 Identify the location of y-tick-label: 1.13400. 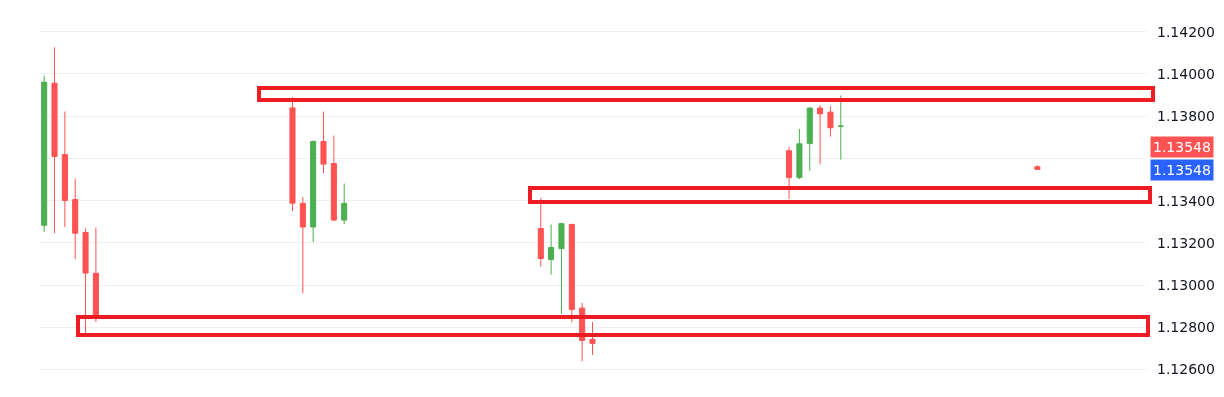
(1186, 200).